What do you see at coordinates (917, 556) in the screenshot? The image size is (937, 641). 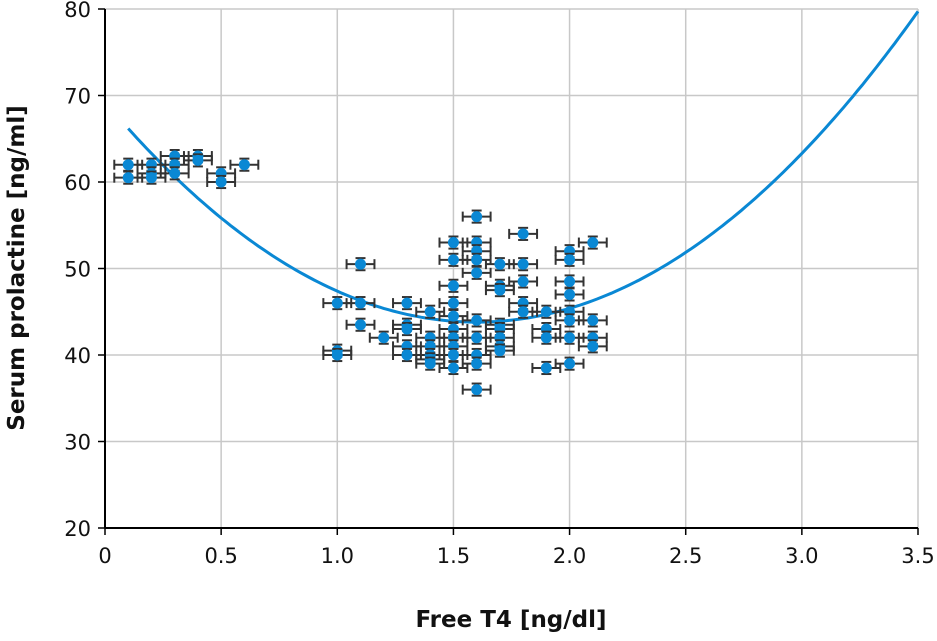 I see `x-tick-label: 3.5` at bounding box center [917, 556].